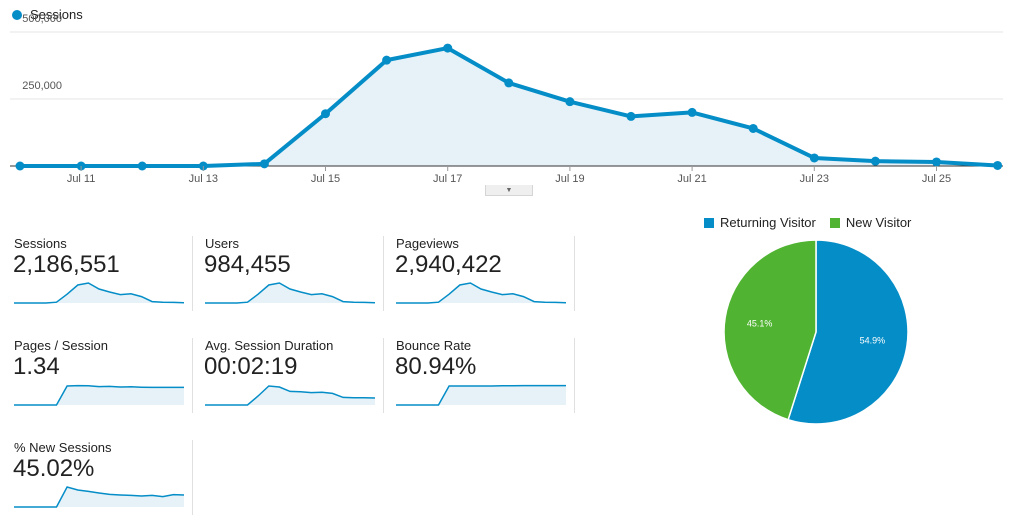  I want to click on metric-tile: Avg. Session Duration 00:02:19, so click(294, 375).